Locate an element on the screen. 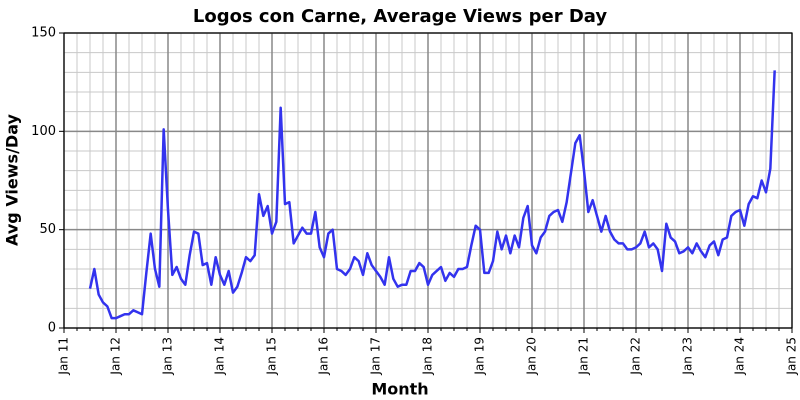 The image size is (800, 400). x-tick-label: Jan 25 is located at coordinates (792, 356).